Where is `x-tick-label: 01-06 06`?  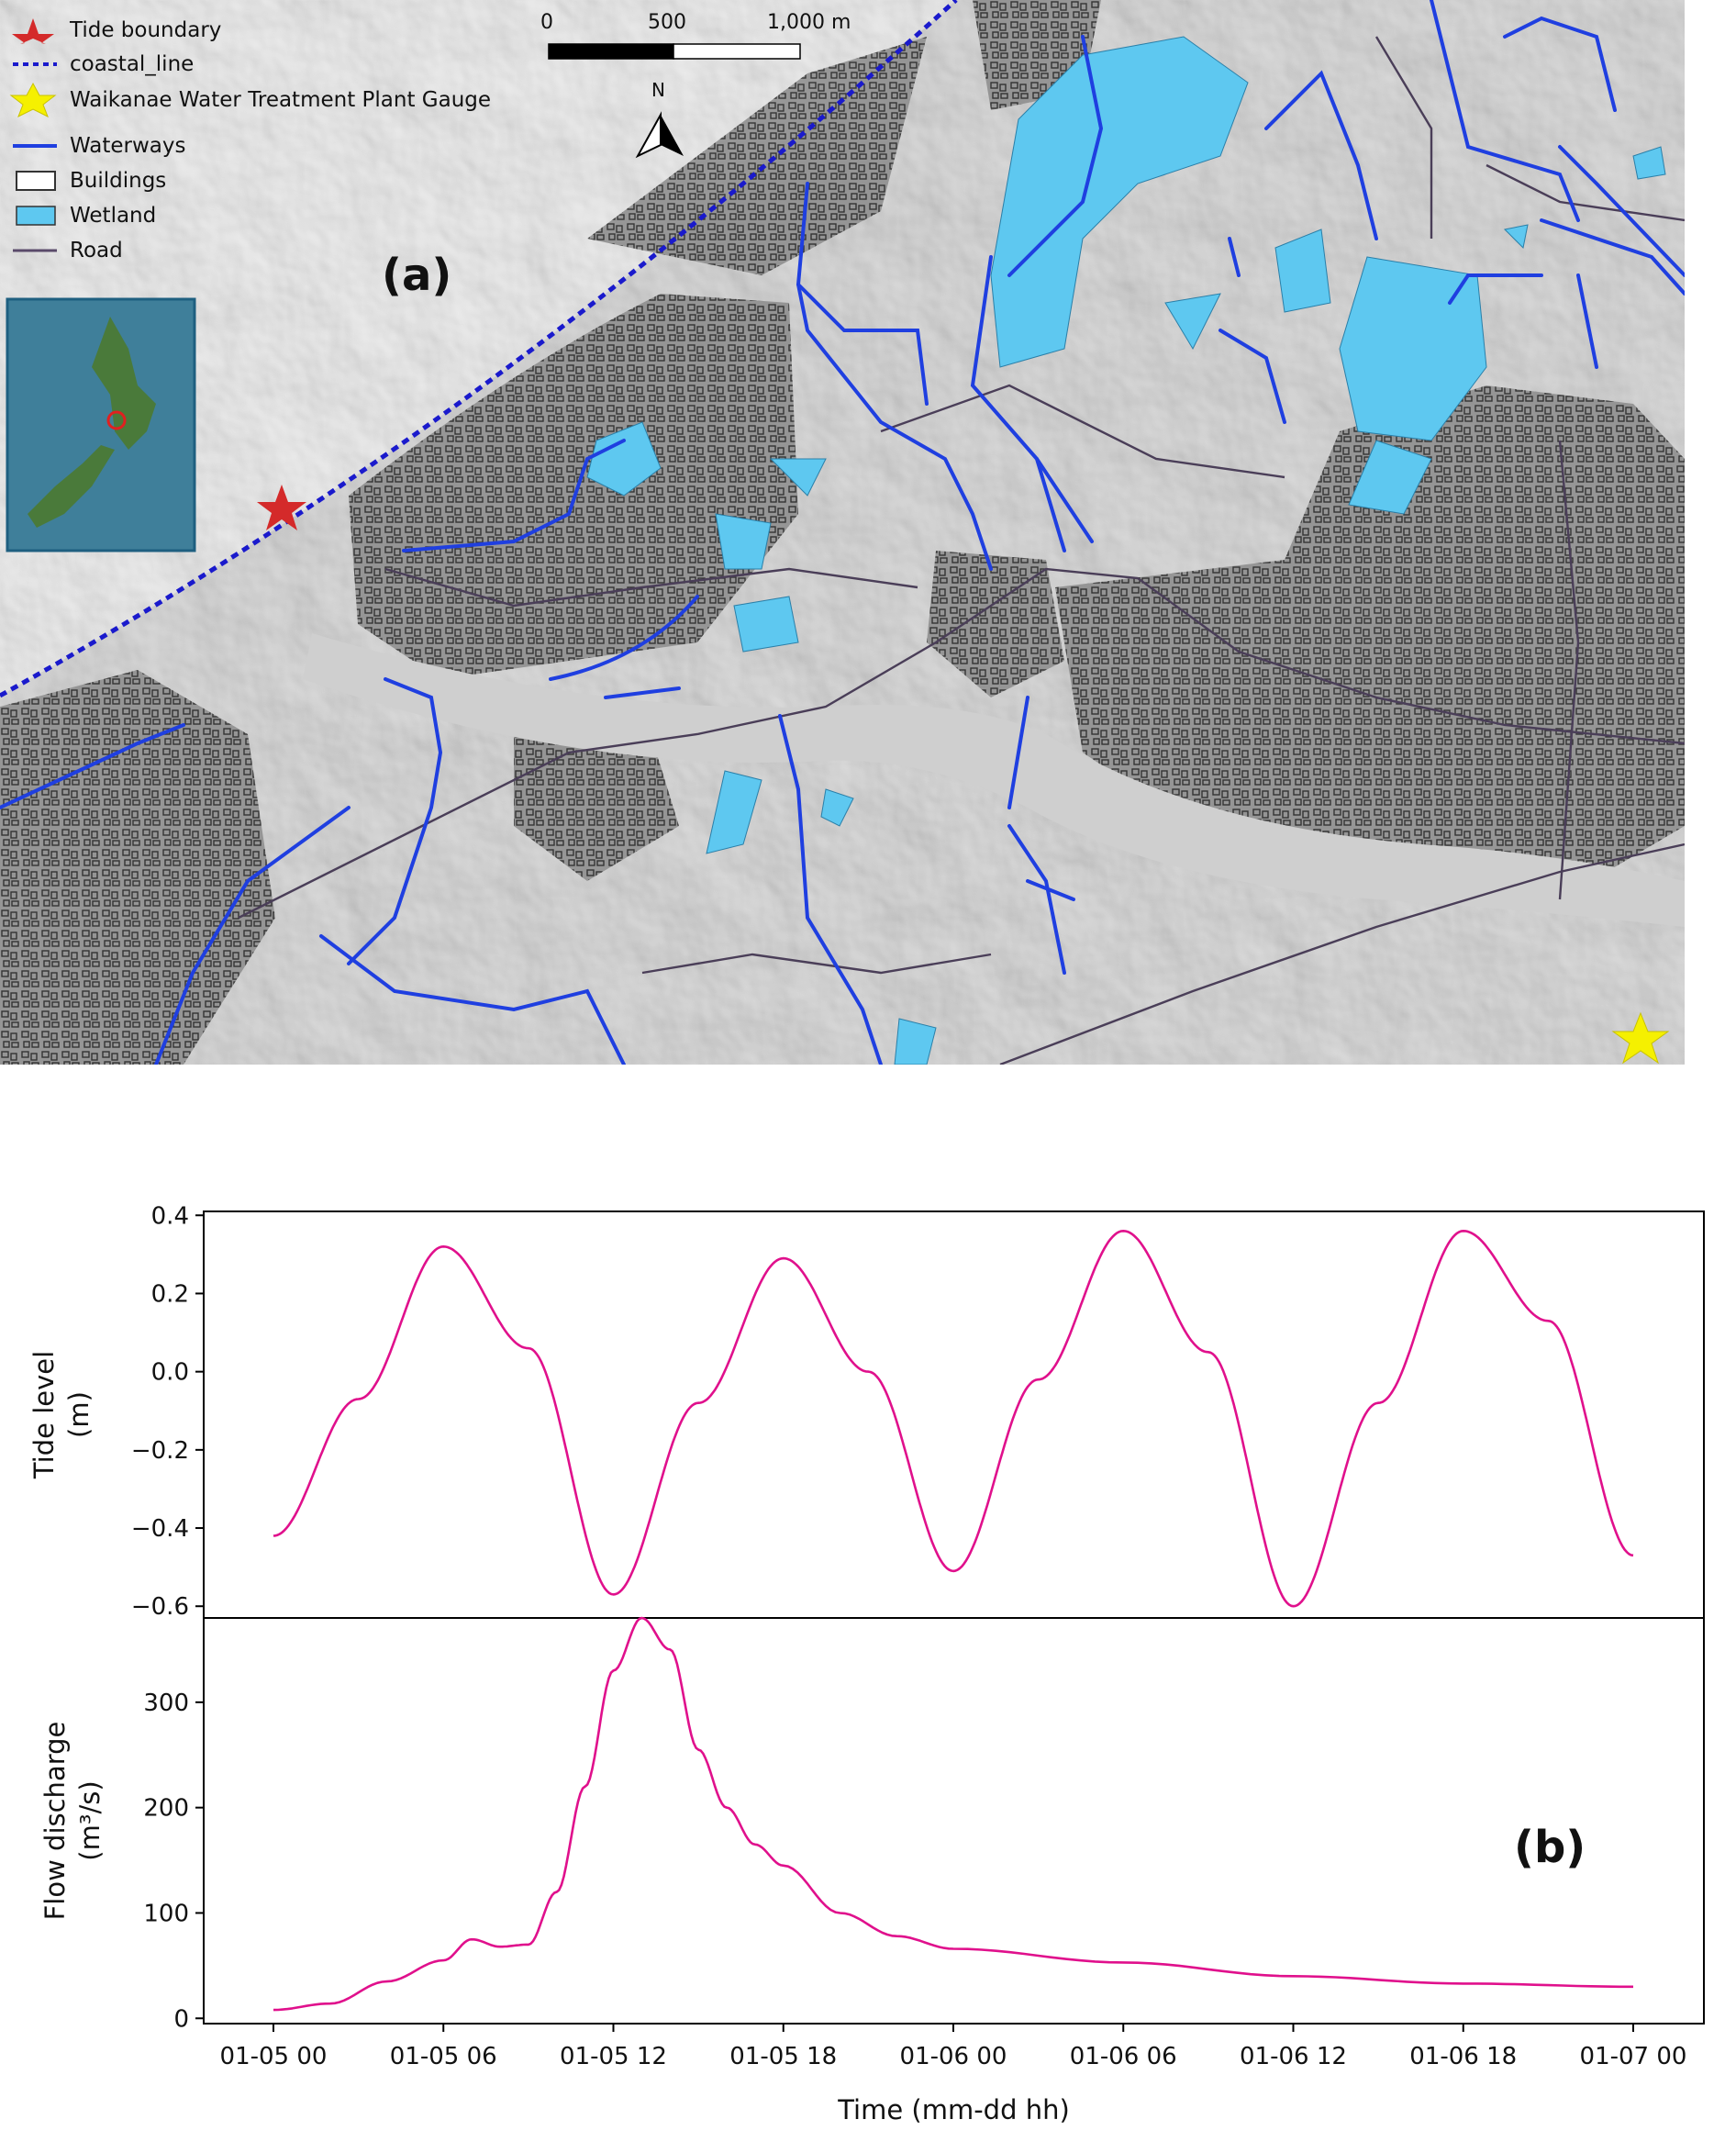
x-tick-label: 01-06 06 is located at coordinates (1123, 2057).